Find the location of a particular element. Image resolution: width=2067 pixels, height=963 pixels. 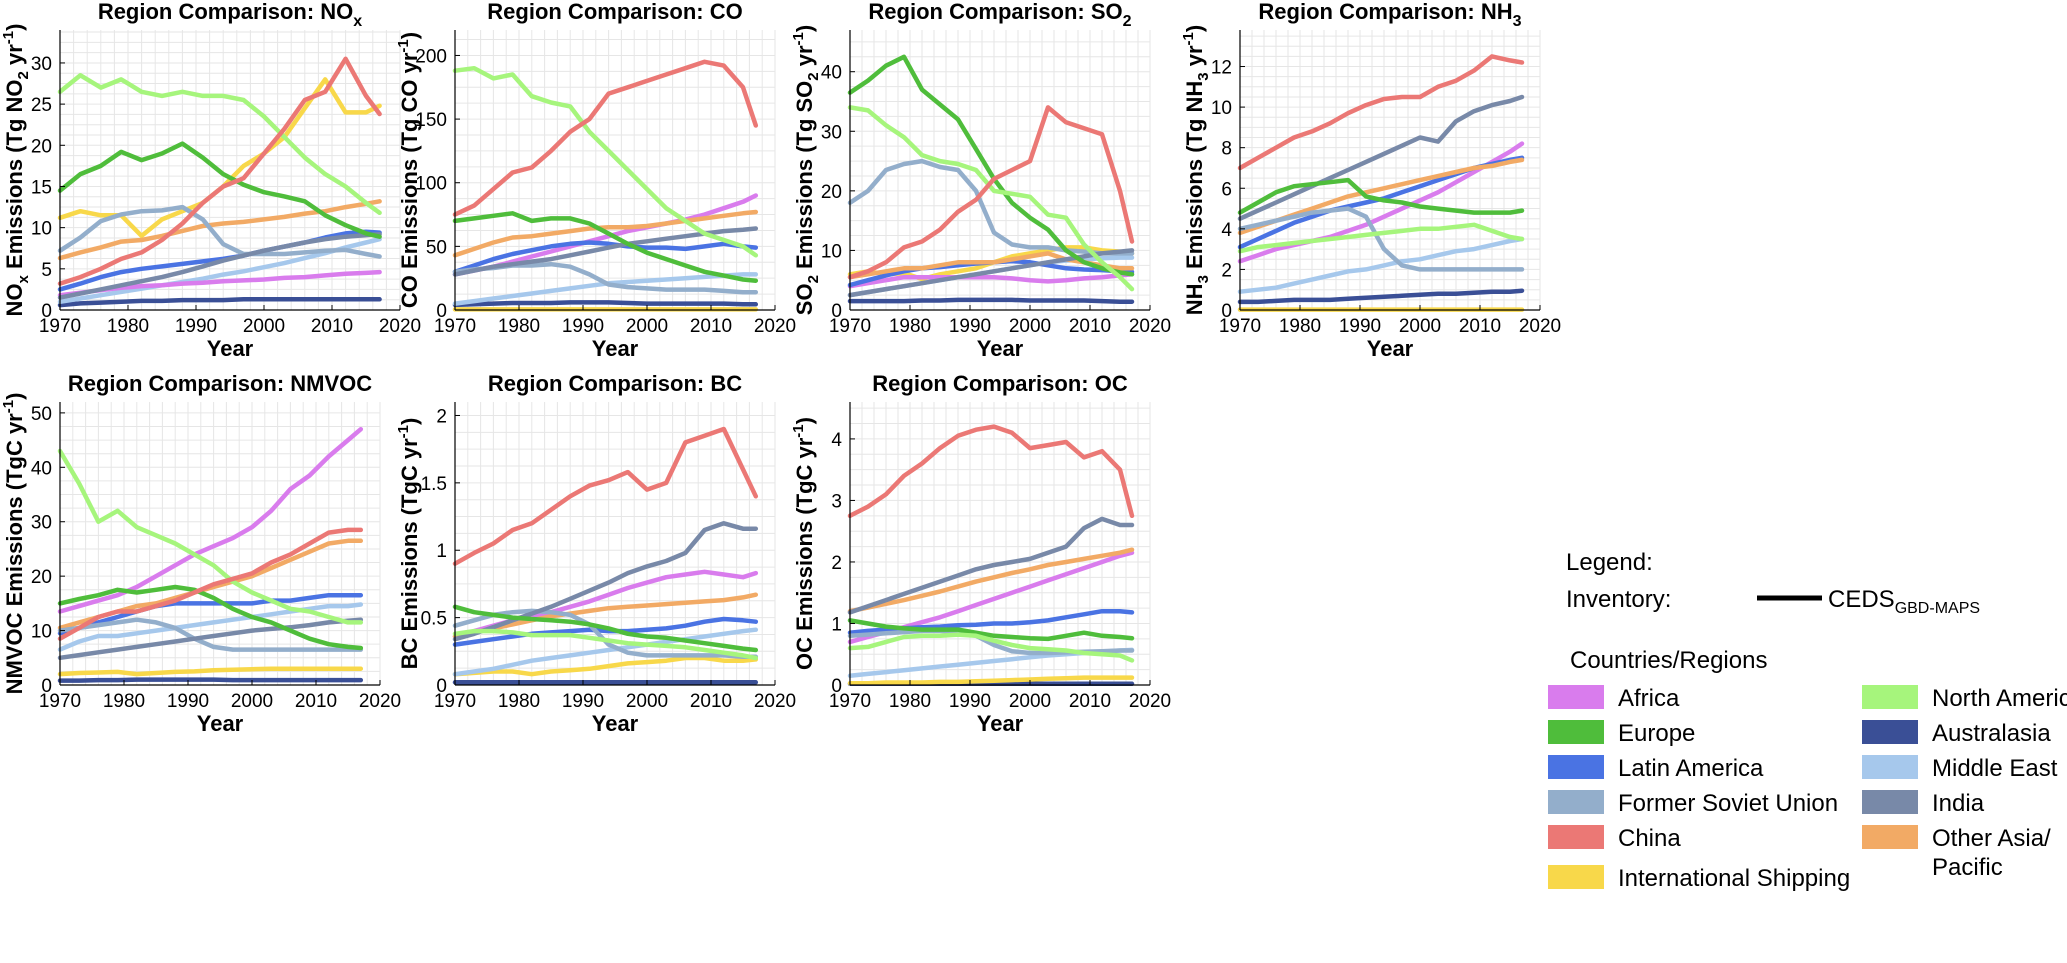

legend-label: North America is located at coordinates (1999, 698).